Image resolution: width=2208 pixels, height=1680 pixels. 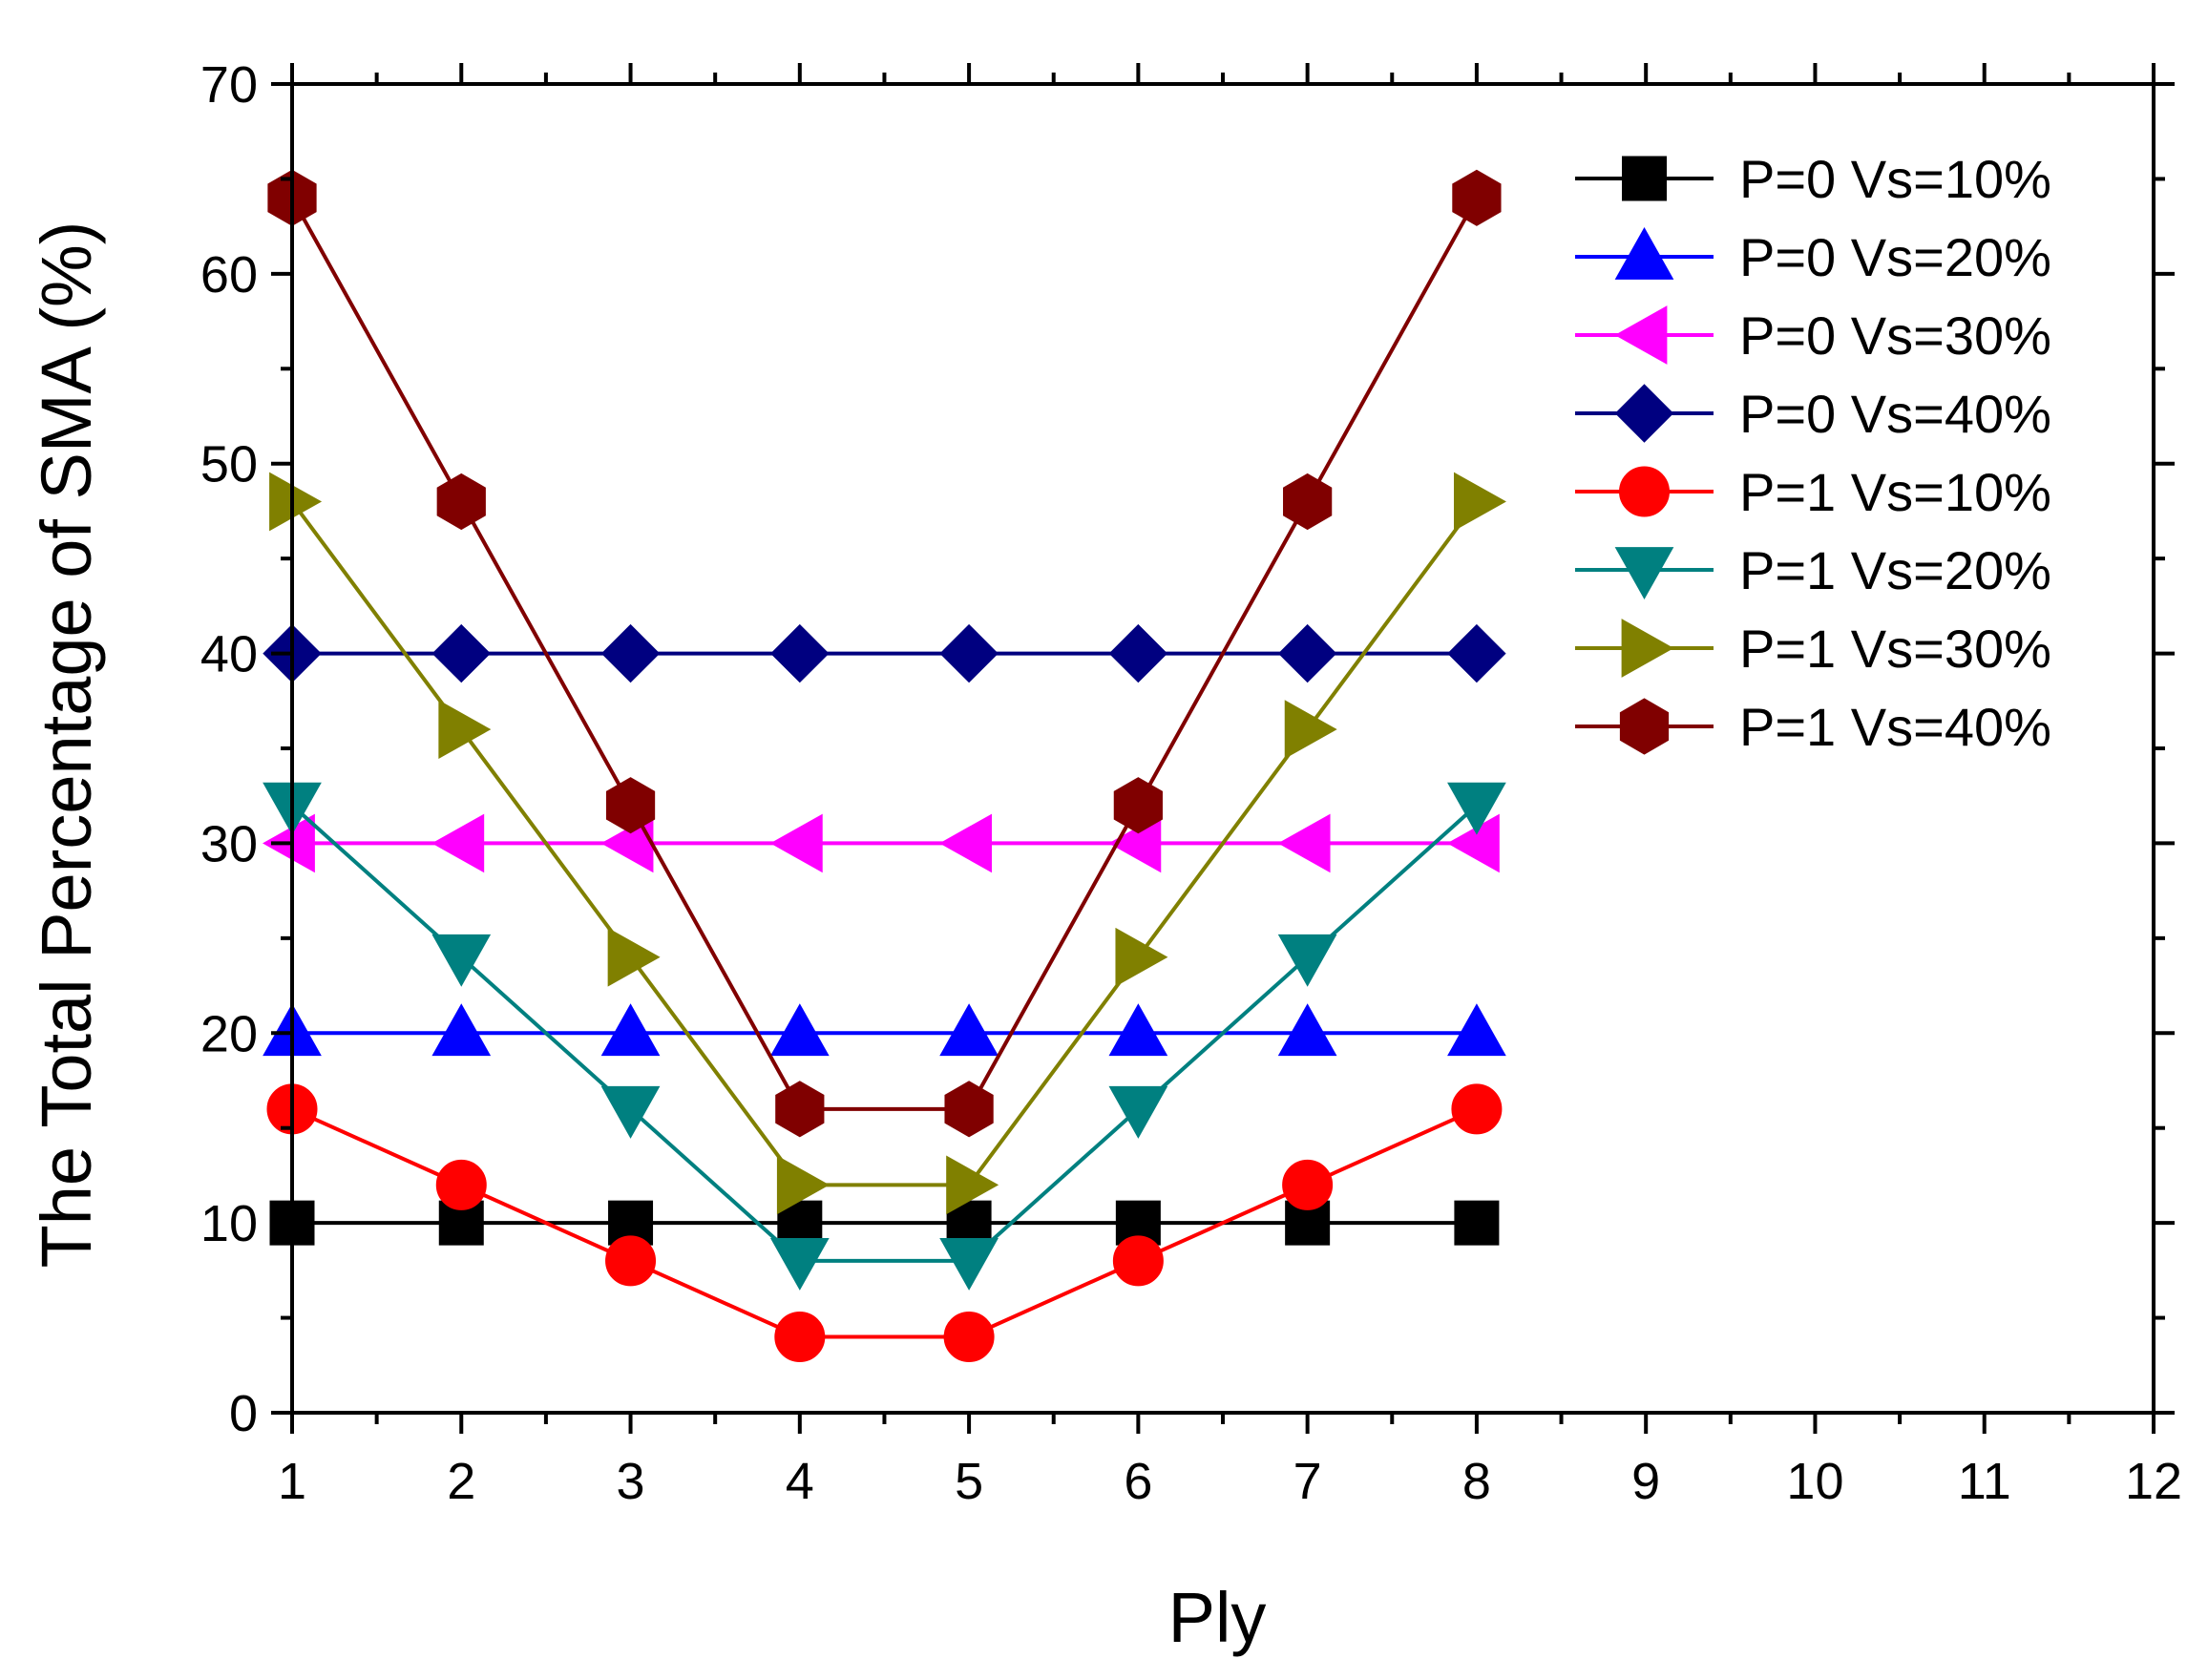 What do you see at coordinates (1895, 257) in the screenshot?
I see `legend-label: P=0 Vs=20%` at bounding box center [1895, 257].